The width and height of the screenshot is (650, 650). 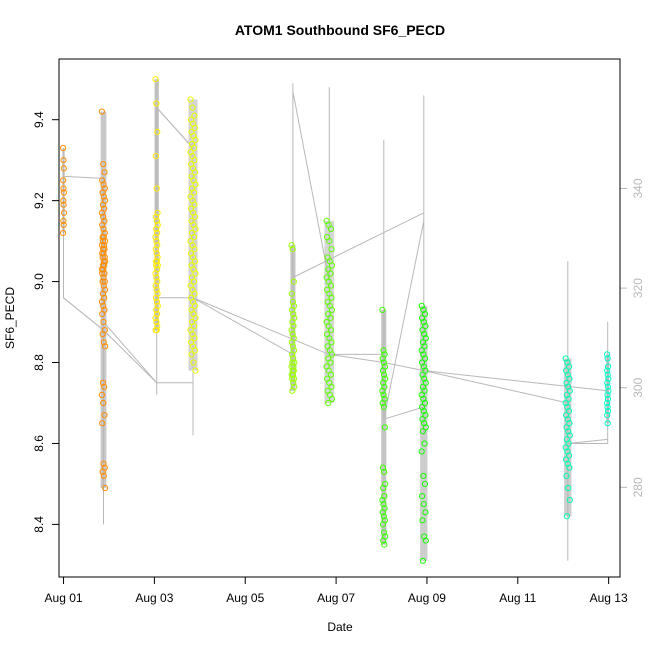 I want to click on right-tick-label: 300, so click(x=638, y=387).